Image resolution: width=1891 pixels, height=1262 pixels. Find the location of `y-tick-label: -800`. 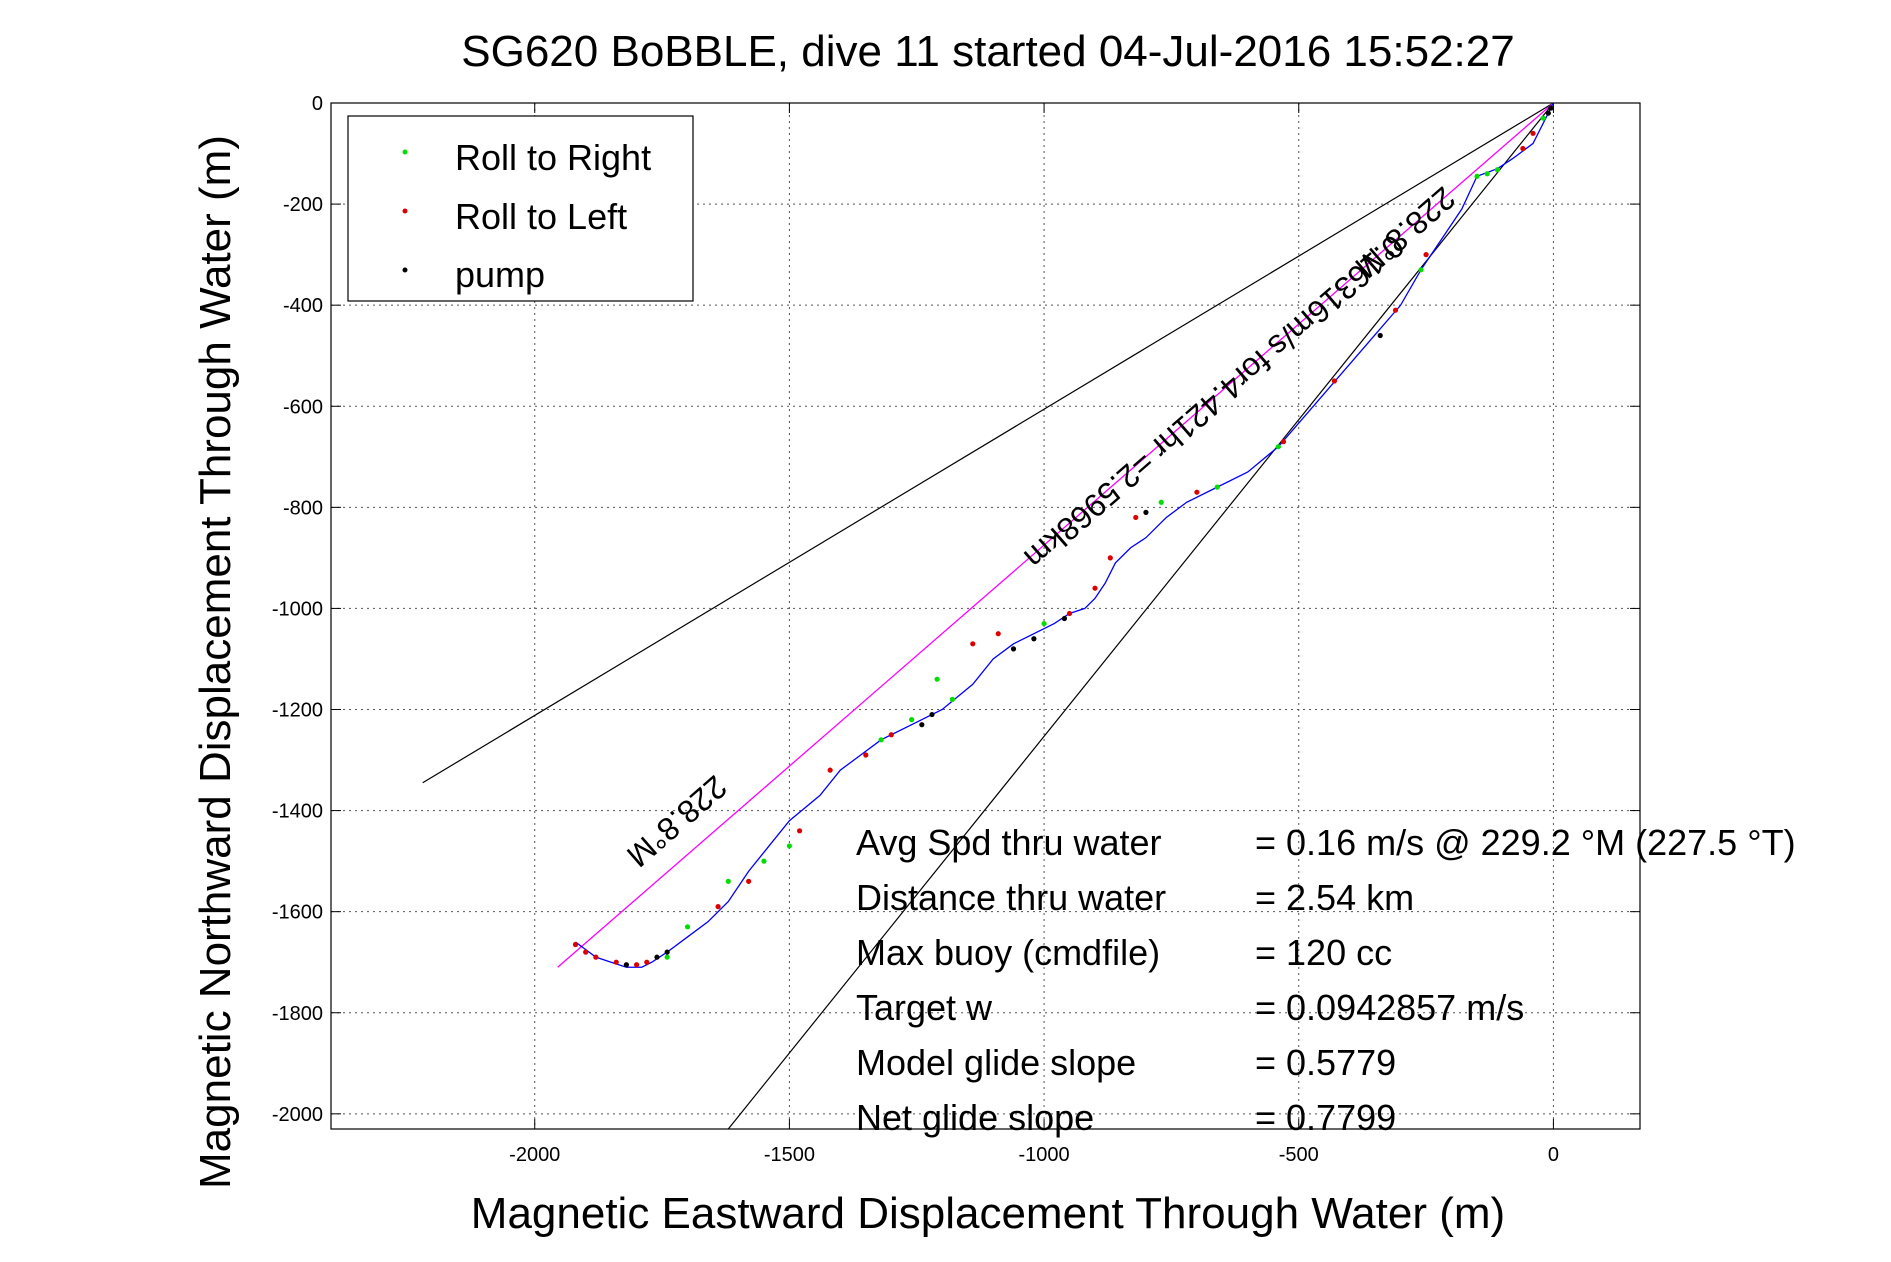

y-tick-label: -800 is located at coordinates (303, 508).